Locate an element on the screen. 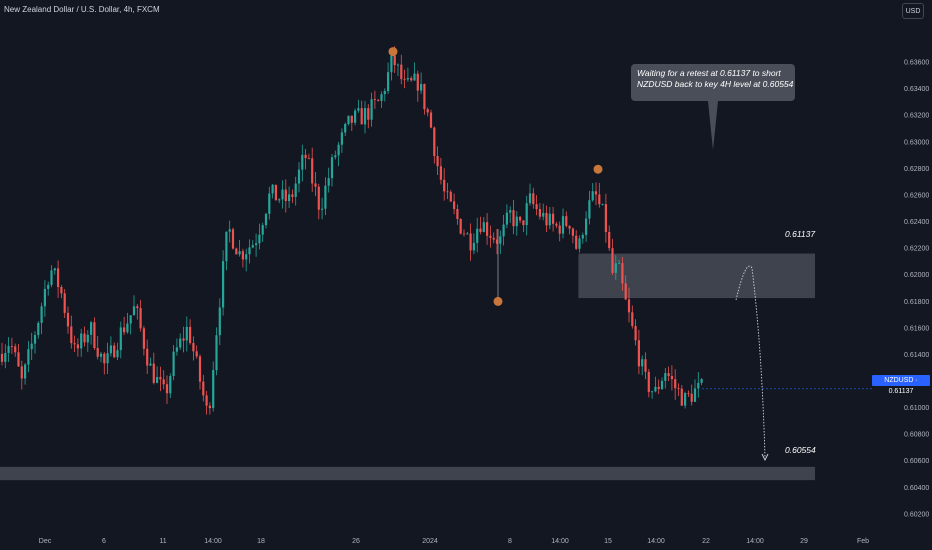 The height and width of the screenshot is (550, 932). y-tick-label: 0.63400 is located at coordinates (916, 89).